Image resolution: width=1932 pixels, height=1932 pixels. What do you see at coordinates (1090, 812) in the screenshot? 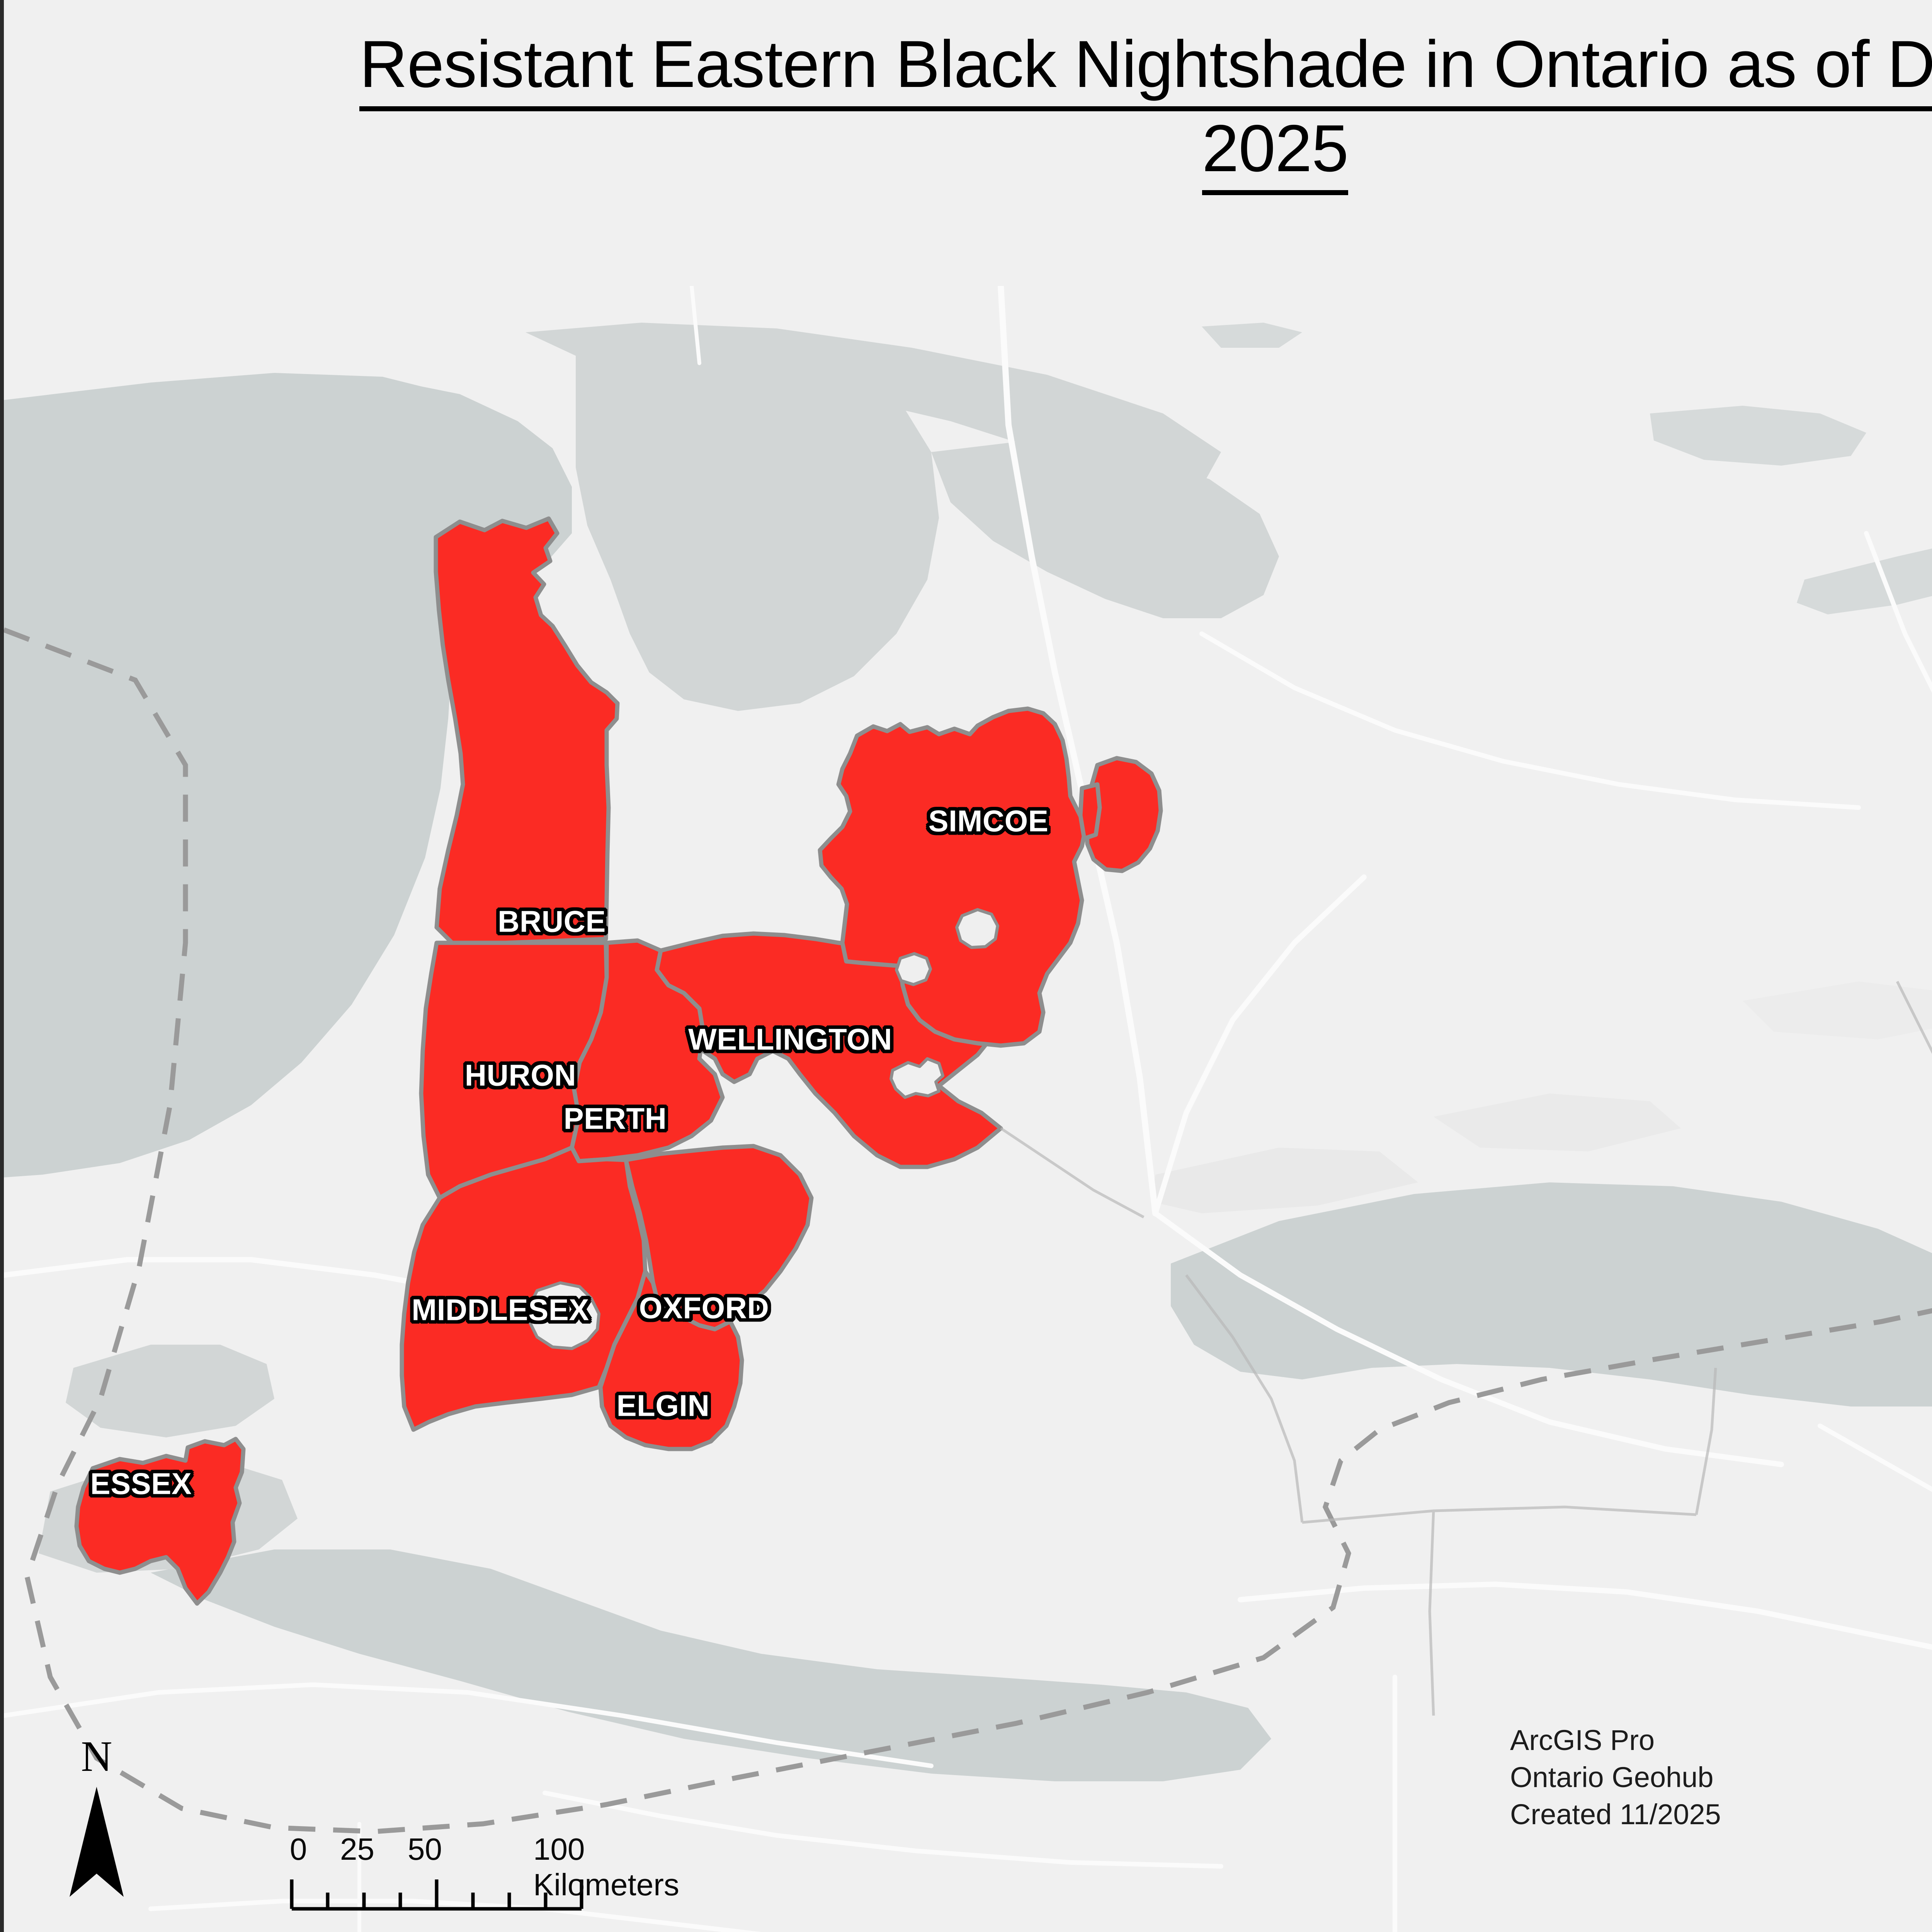
I see `durham-connector` at bounding box center [1090, 812].